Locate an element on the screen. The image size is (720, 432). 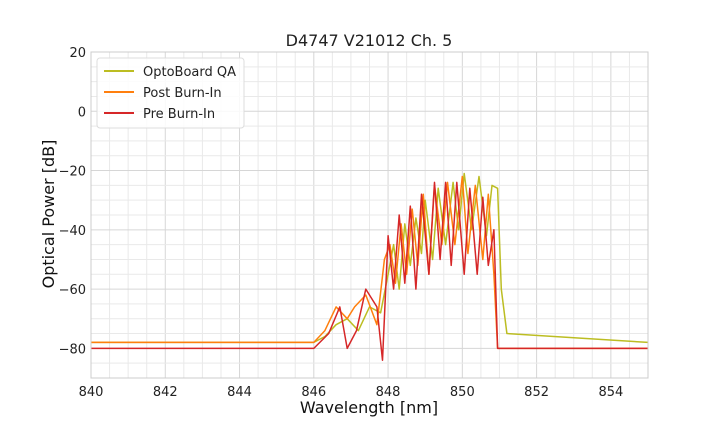
x-tick-label: 842 is located at coordinates (165, 392).